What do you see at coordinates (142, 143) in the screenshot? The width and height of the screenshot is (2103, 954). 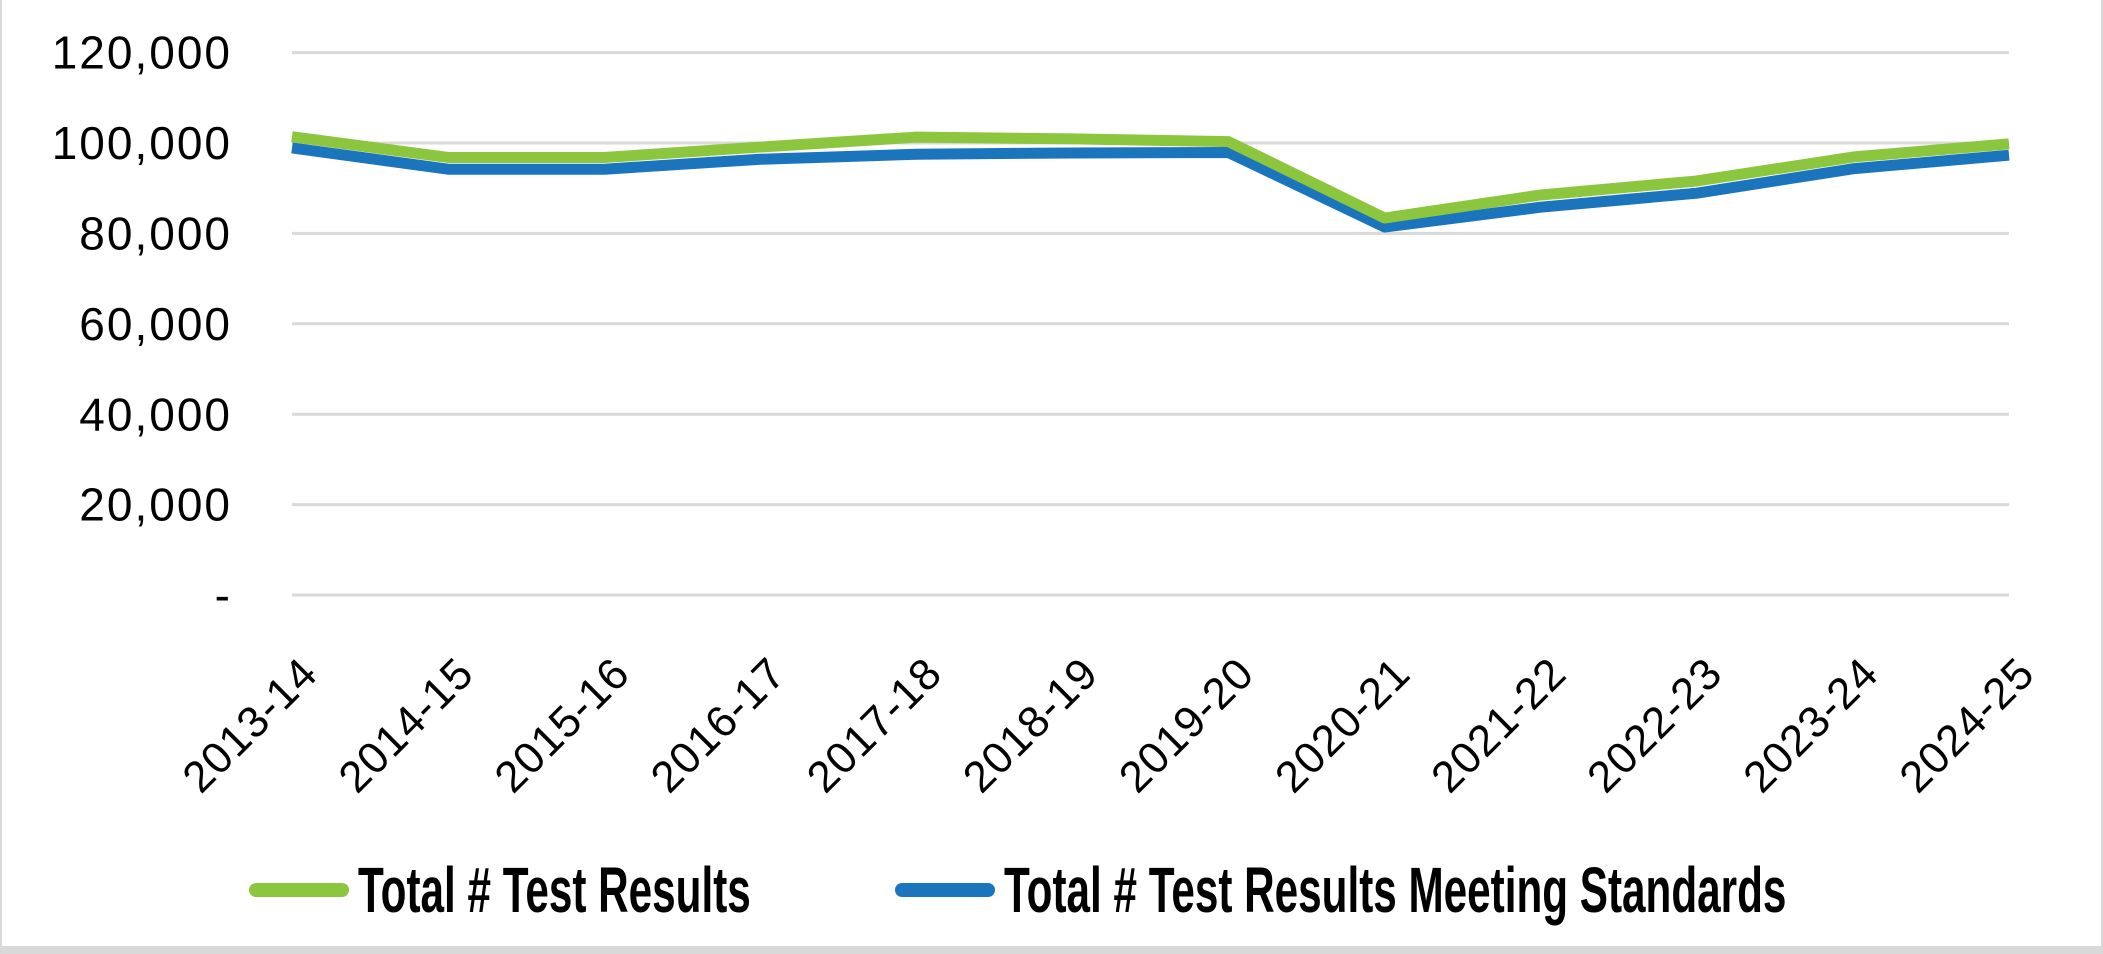 I see `y-axis-tick-label: 100,000` at bounding box center [142, 143].